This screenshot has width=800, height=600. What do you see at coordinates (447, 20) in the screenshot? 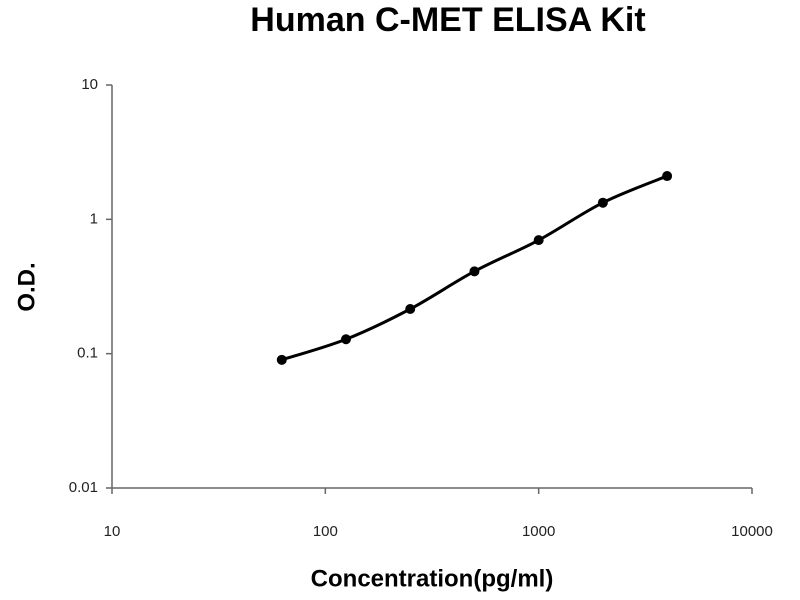
I see `chart-title: Human C-MET ELISA Kit` at bounding box center [447, 20].